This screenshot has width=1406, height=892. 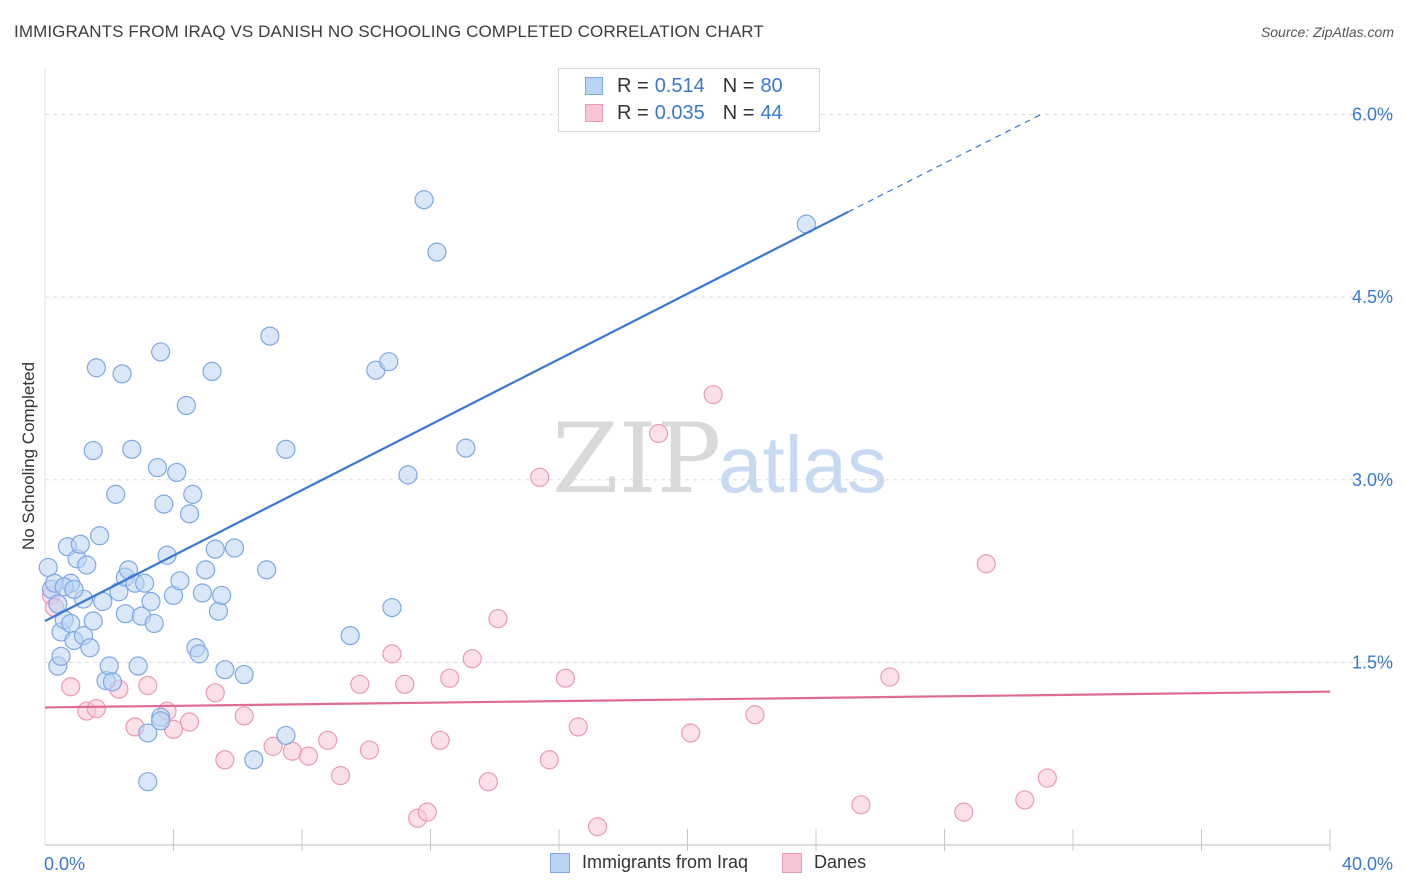 I want to click on y-tick-label: 1.5%, so click(x=1372, y=662).